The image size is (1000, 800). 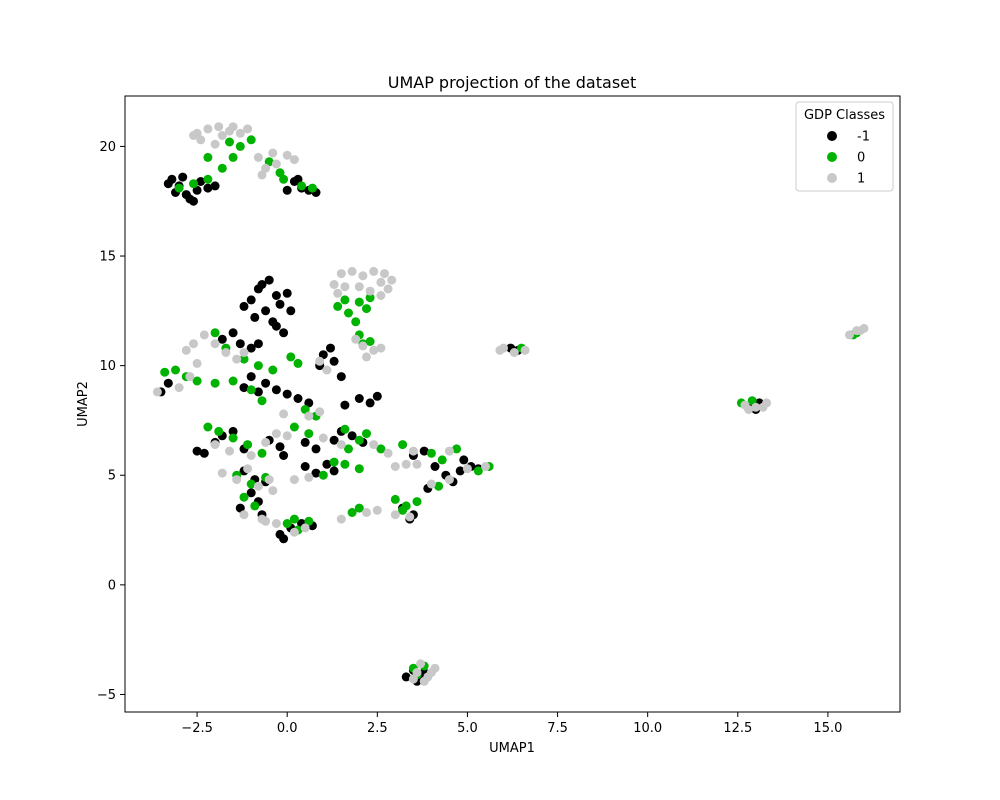 What do you see at coordinates (557, 728) in the screenshot?
I see `x-tick-label: 7.5` at bounding box center [557, 728].